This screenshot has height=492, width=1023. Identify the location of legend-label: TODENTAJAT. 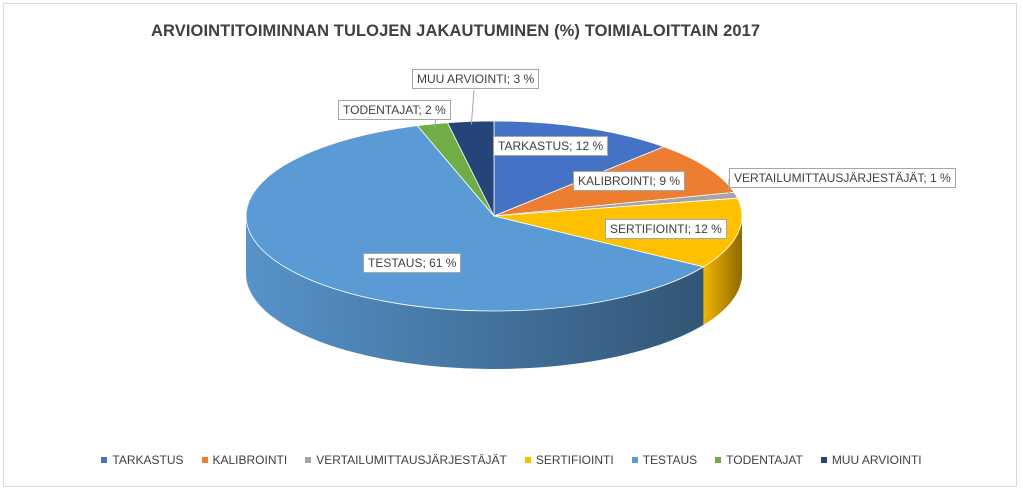
(764, 459).